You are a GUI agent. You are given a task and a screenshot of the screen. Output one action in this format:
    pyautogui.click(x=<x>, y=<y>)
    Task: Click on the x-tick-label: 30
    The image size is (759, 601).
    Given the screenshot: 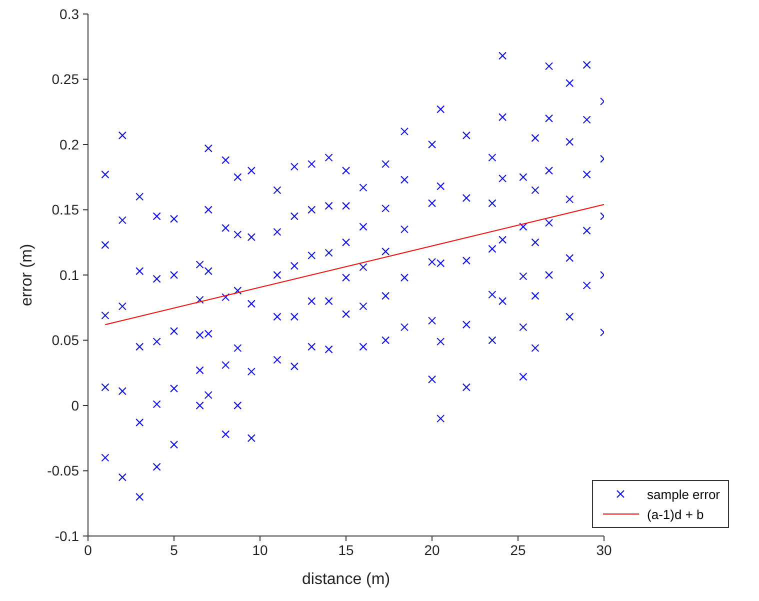 What is the action you would take?
    pyautogui.click(x=604, y=550)
    